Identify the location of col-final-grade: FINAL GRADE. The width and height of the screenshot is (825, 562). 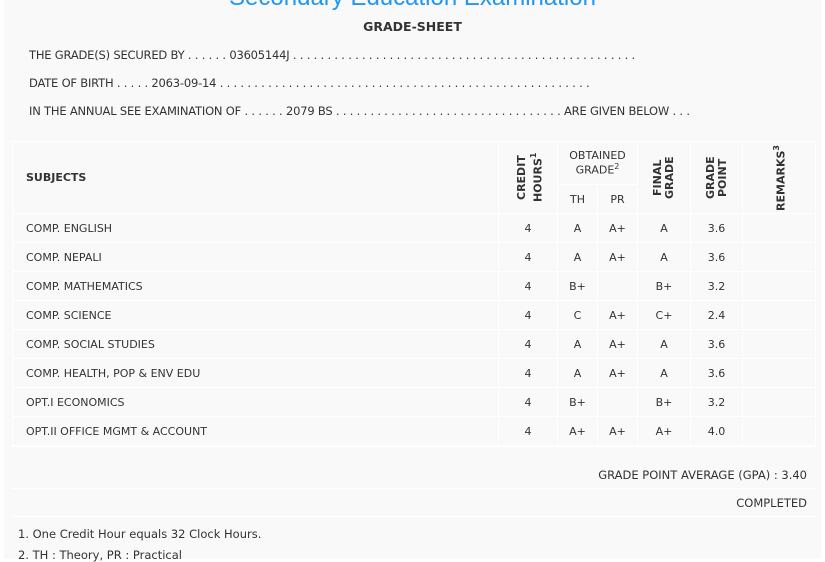
(664, 177).